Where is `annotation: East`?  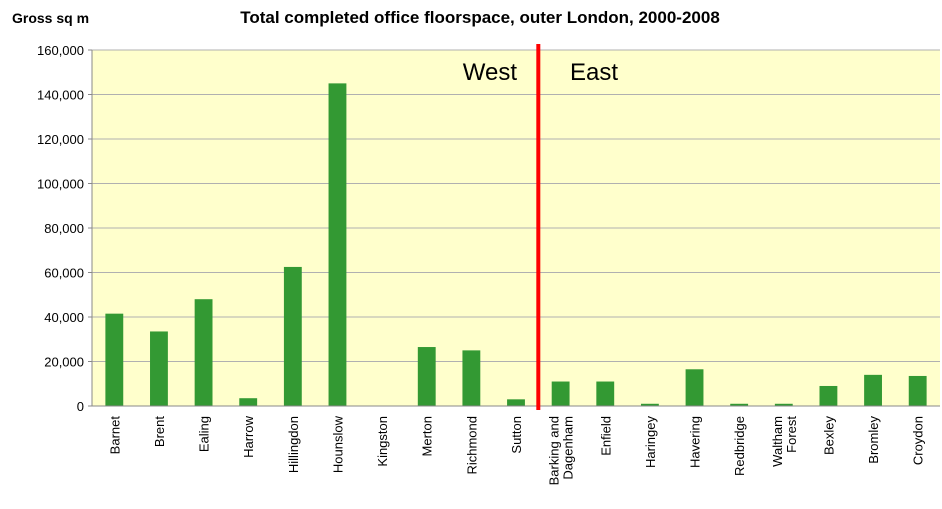
annotation: East is located at coordinates (594, 72).